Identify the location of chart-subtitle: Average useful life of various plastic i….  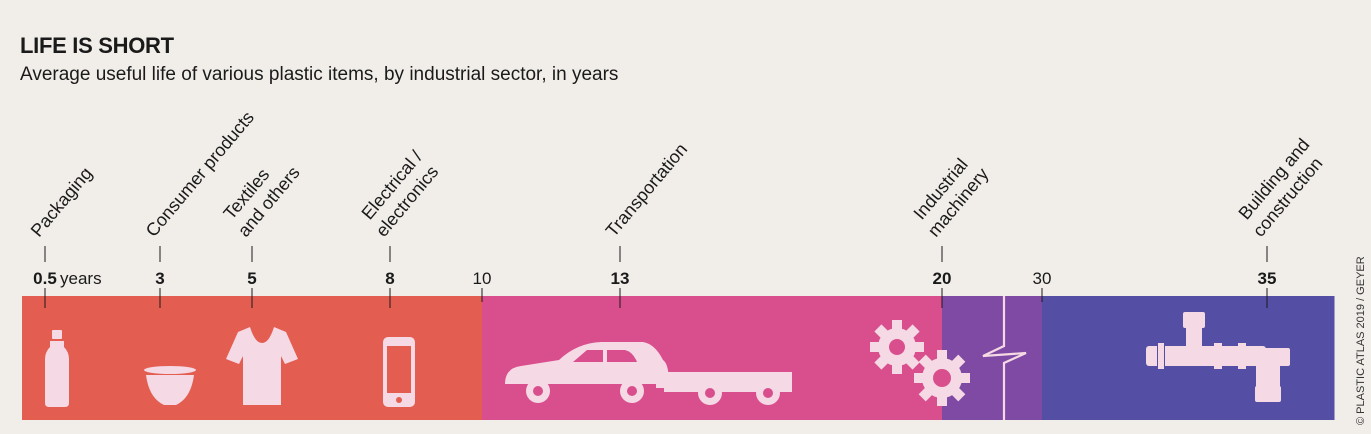
(319, 74).